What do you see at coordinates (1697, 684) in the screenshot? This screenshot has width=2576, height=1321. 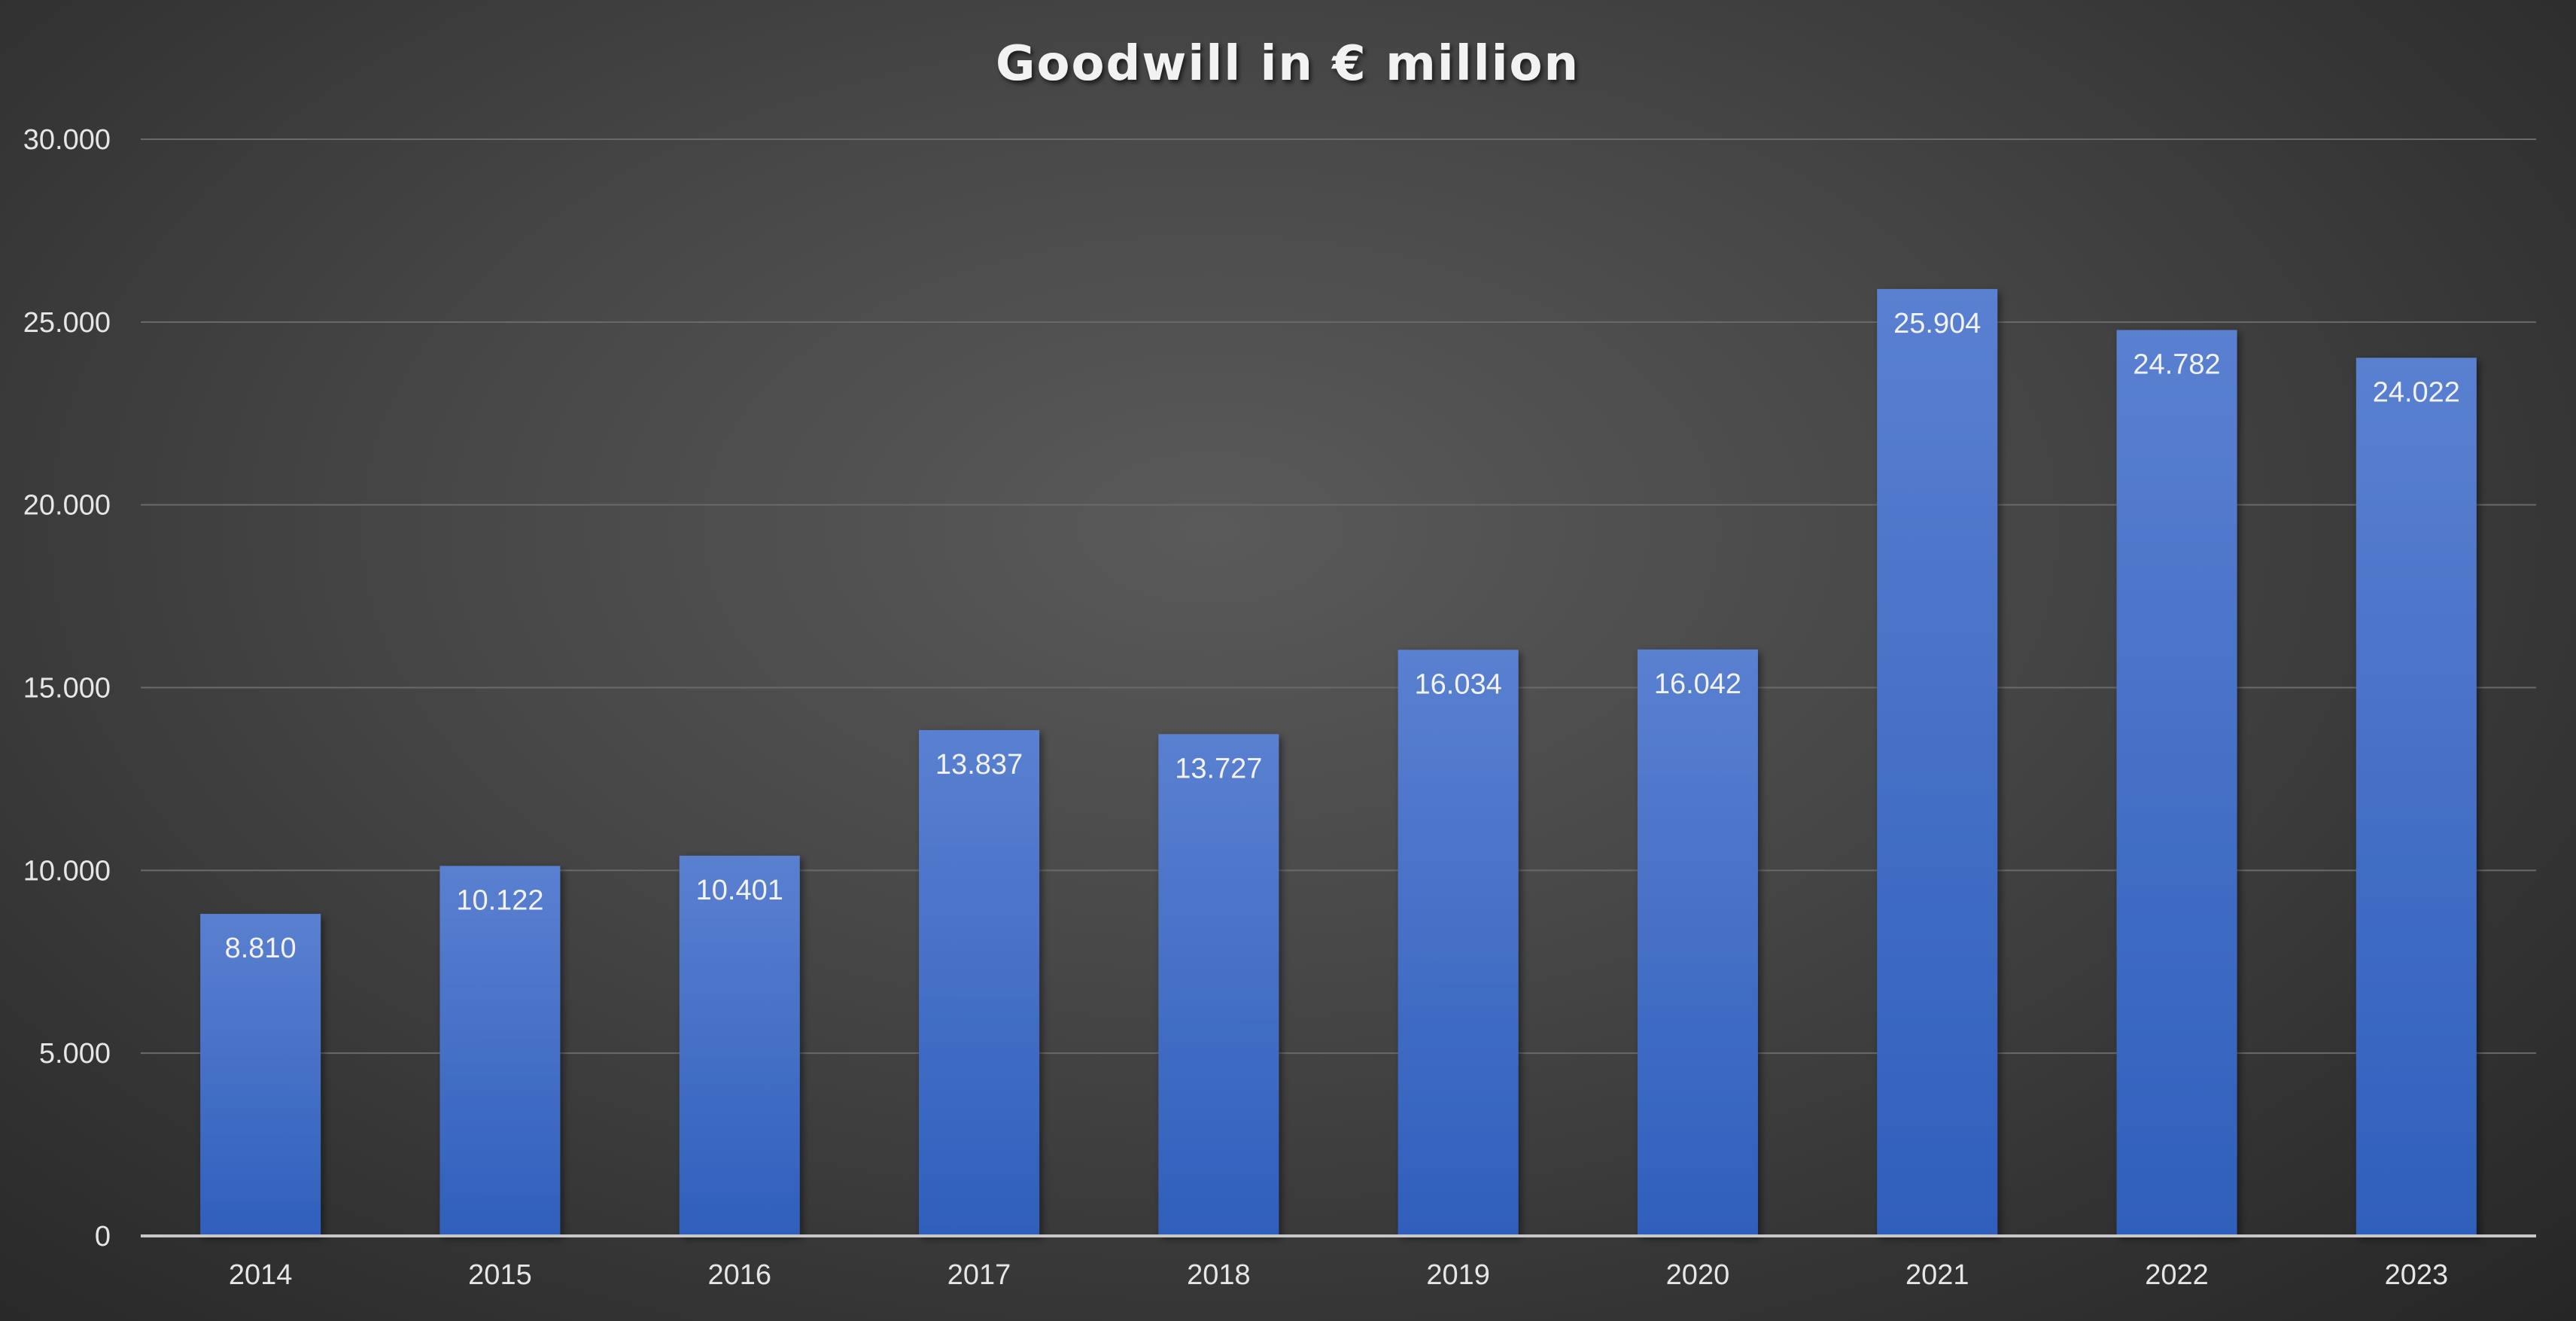 I see `data-label-2020: 16.042` at bounding box center [1697, 684].